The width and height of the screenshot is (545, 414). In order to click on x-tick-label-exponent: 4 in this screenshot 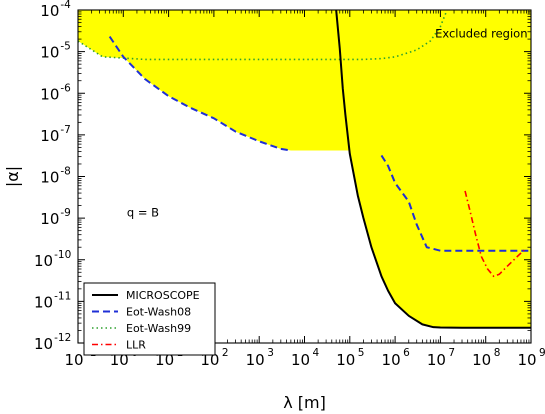, I will do `click(316, 353)`.